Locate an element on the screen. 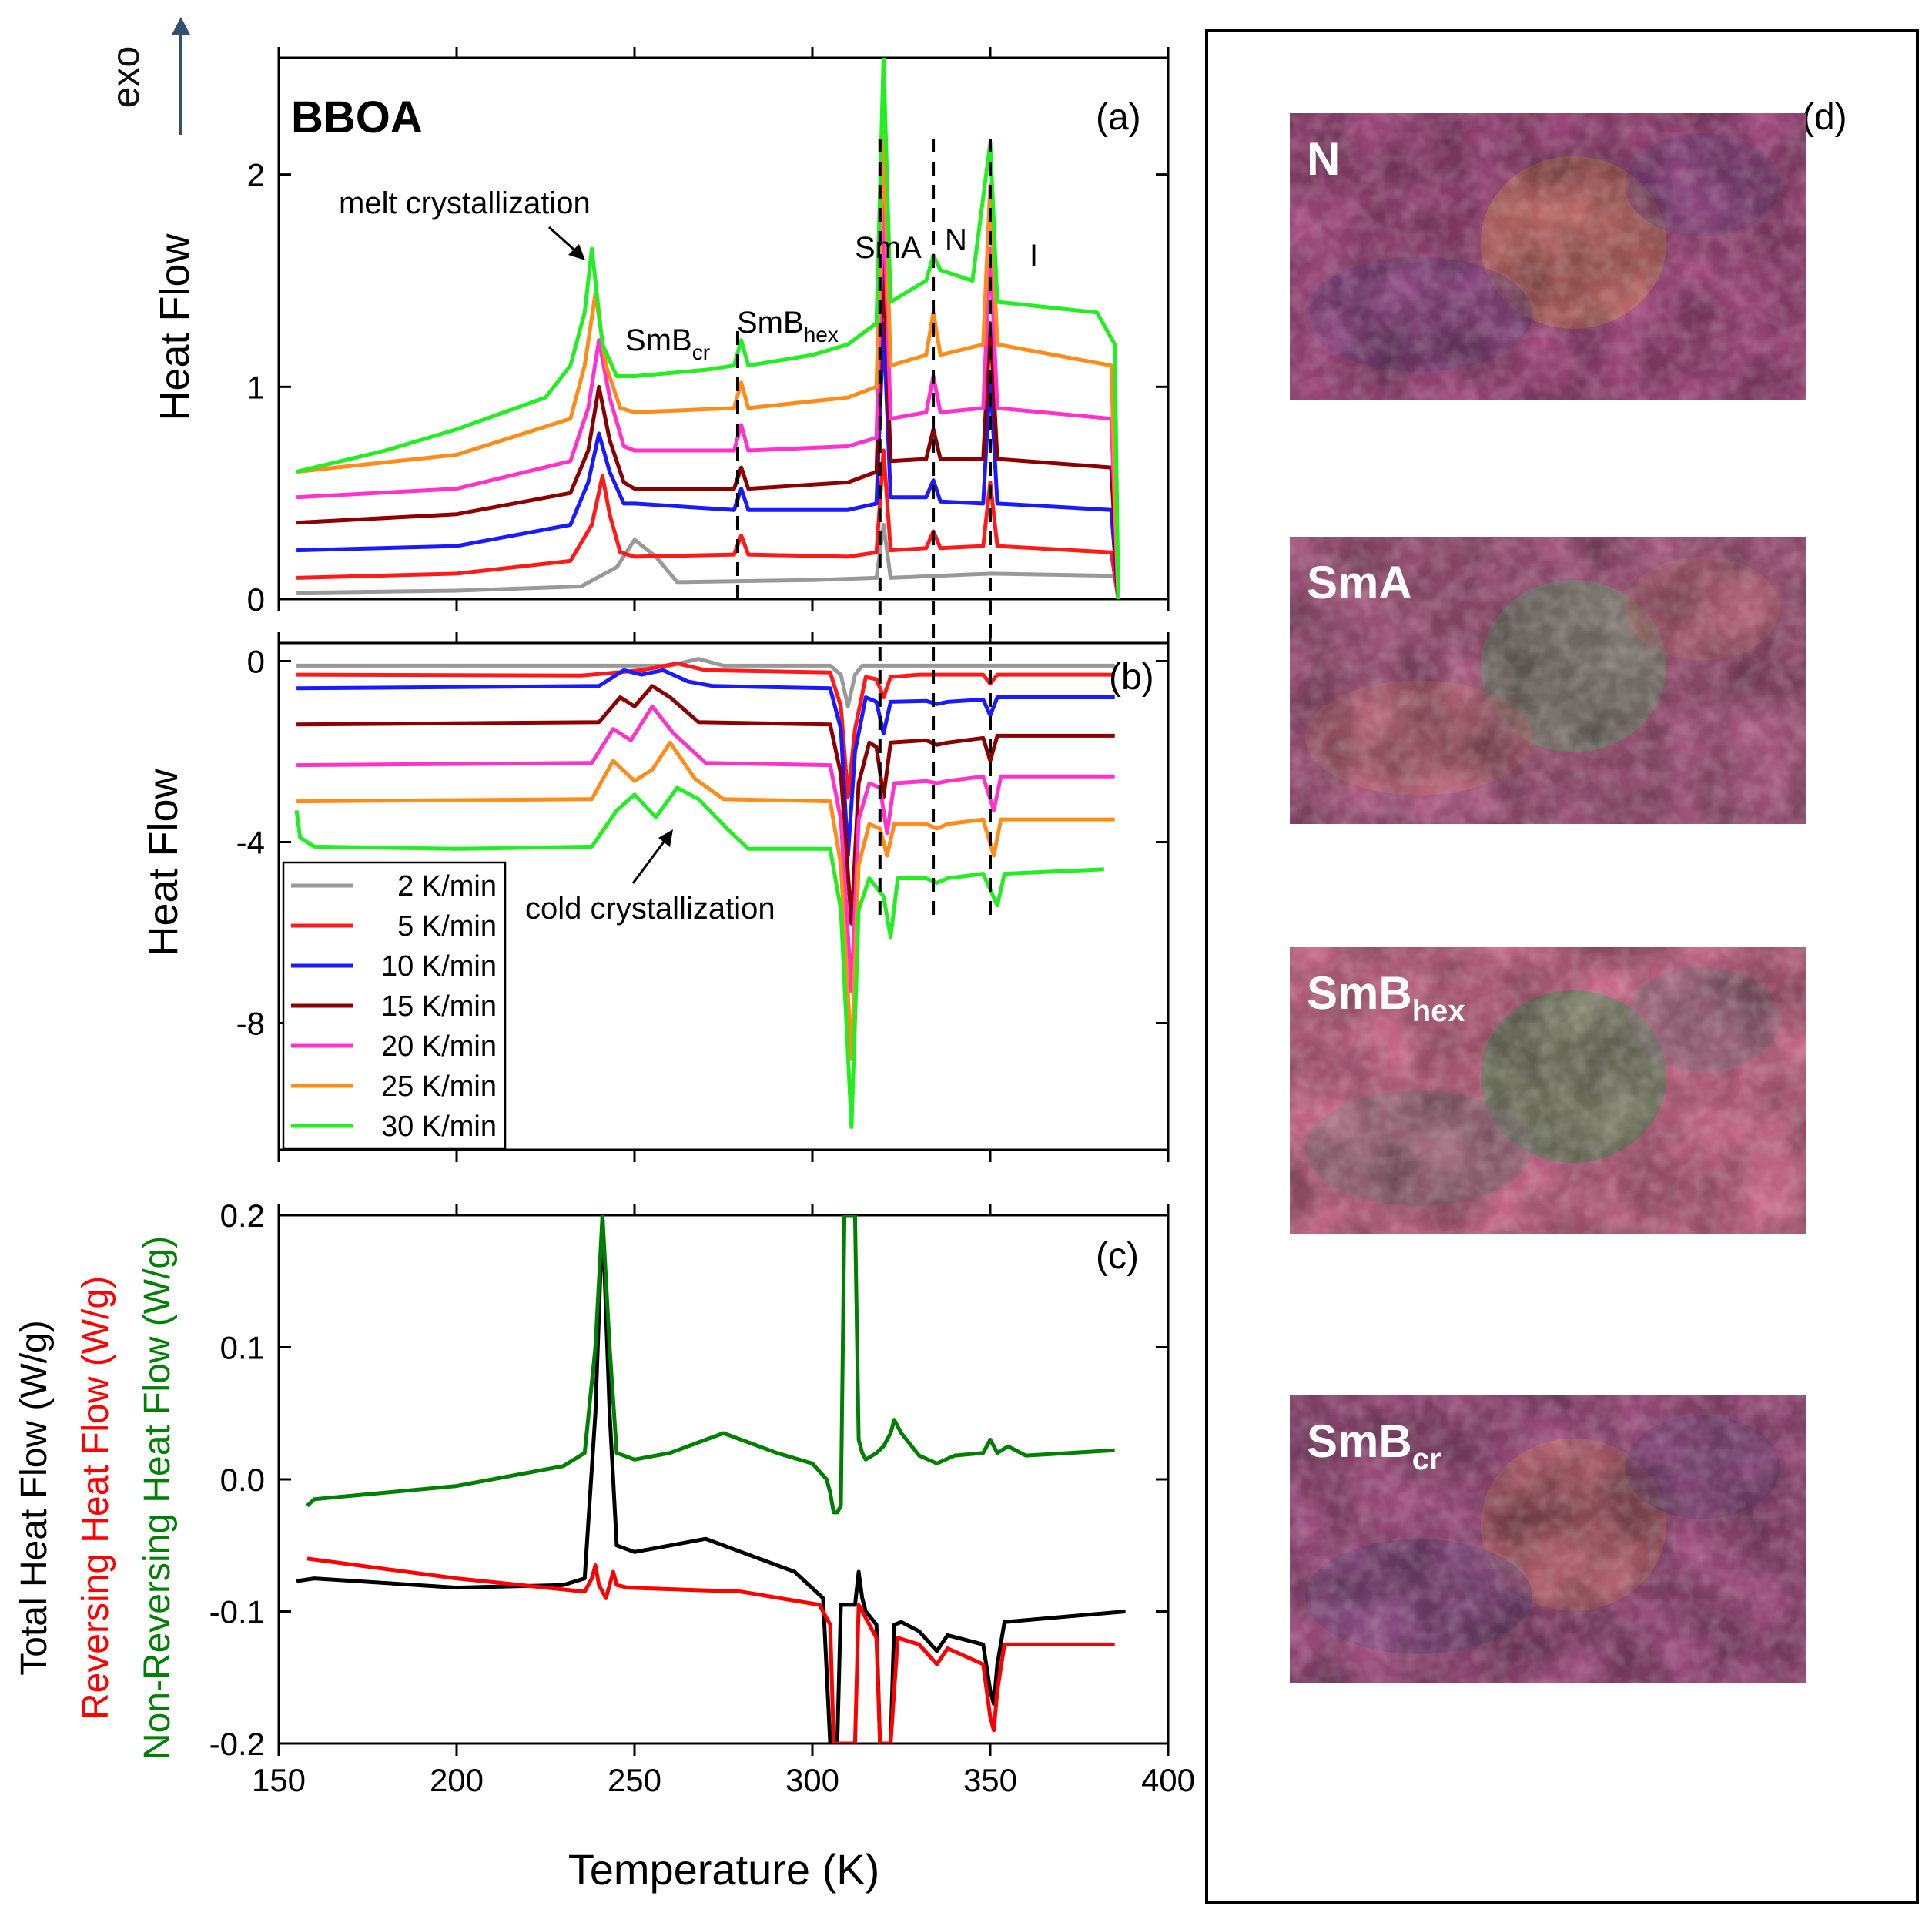 Image resolution: width=1932 pixels, height=1916 pixels. panel-a-plot is located at coordinates (708, 328).